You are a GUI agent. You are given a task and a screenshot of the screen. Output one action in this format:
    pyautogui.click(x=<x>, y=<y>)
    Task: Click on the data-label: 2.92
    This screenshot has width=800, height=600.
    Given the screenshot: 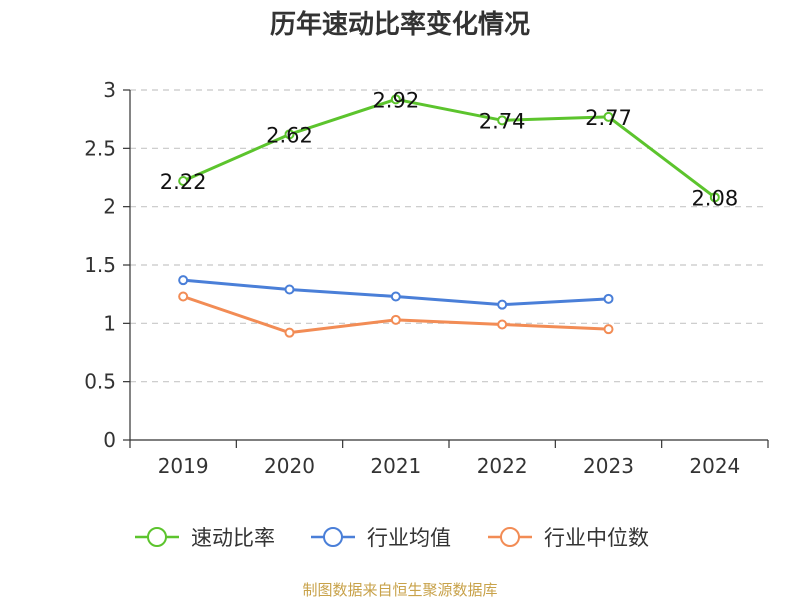 What is the action you would take?
    pyautogui.click(x=395, y=100)
    